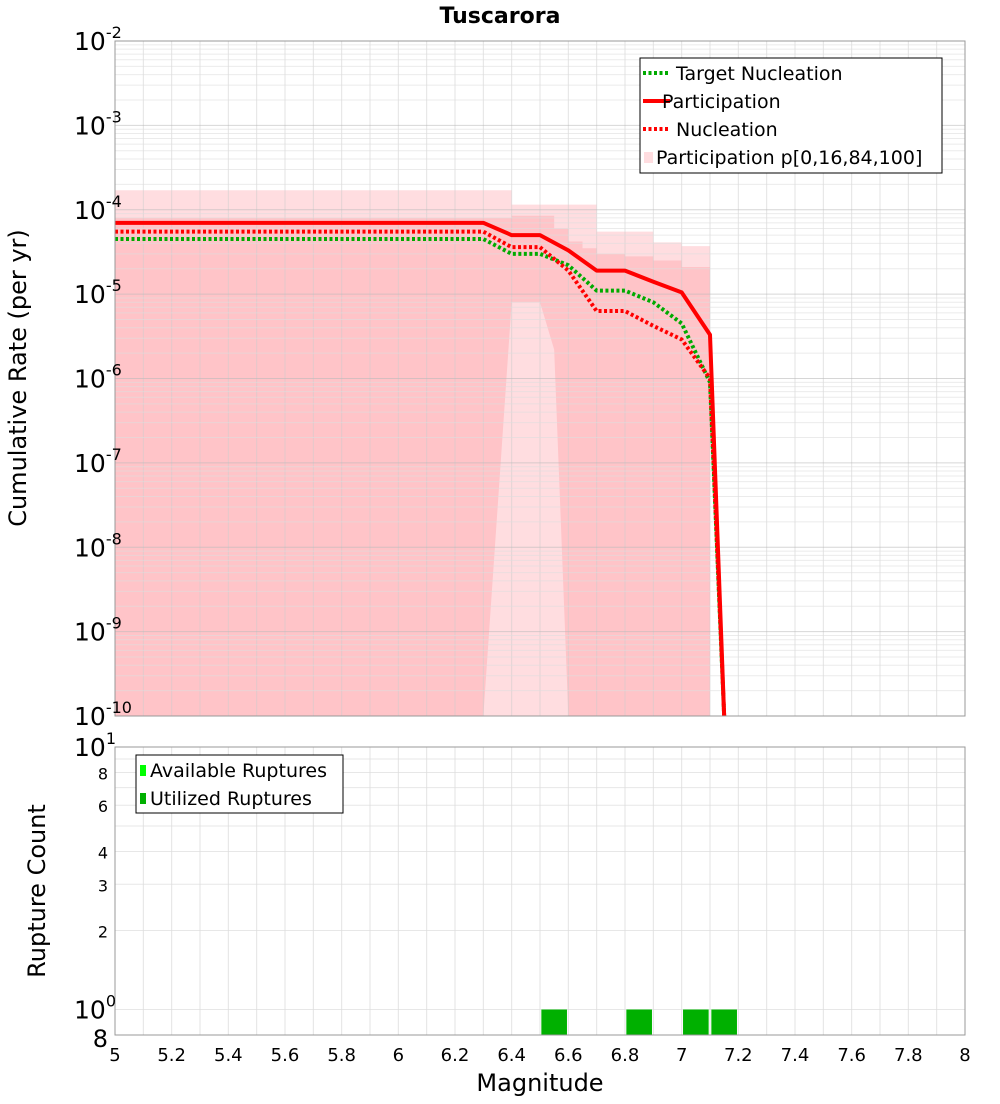  What do you see at coordinates (500, 16) in the screenshot?
I see `chart-title: Tuscarora` at bounding box center [500, 16].